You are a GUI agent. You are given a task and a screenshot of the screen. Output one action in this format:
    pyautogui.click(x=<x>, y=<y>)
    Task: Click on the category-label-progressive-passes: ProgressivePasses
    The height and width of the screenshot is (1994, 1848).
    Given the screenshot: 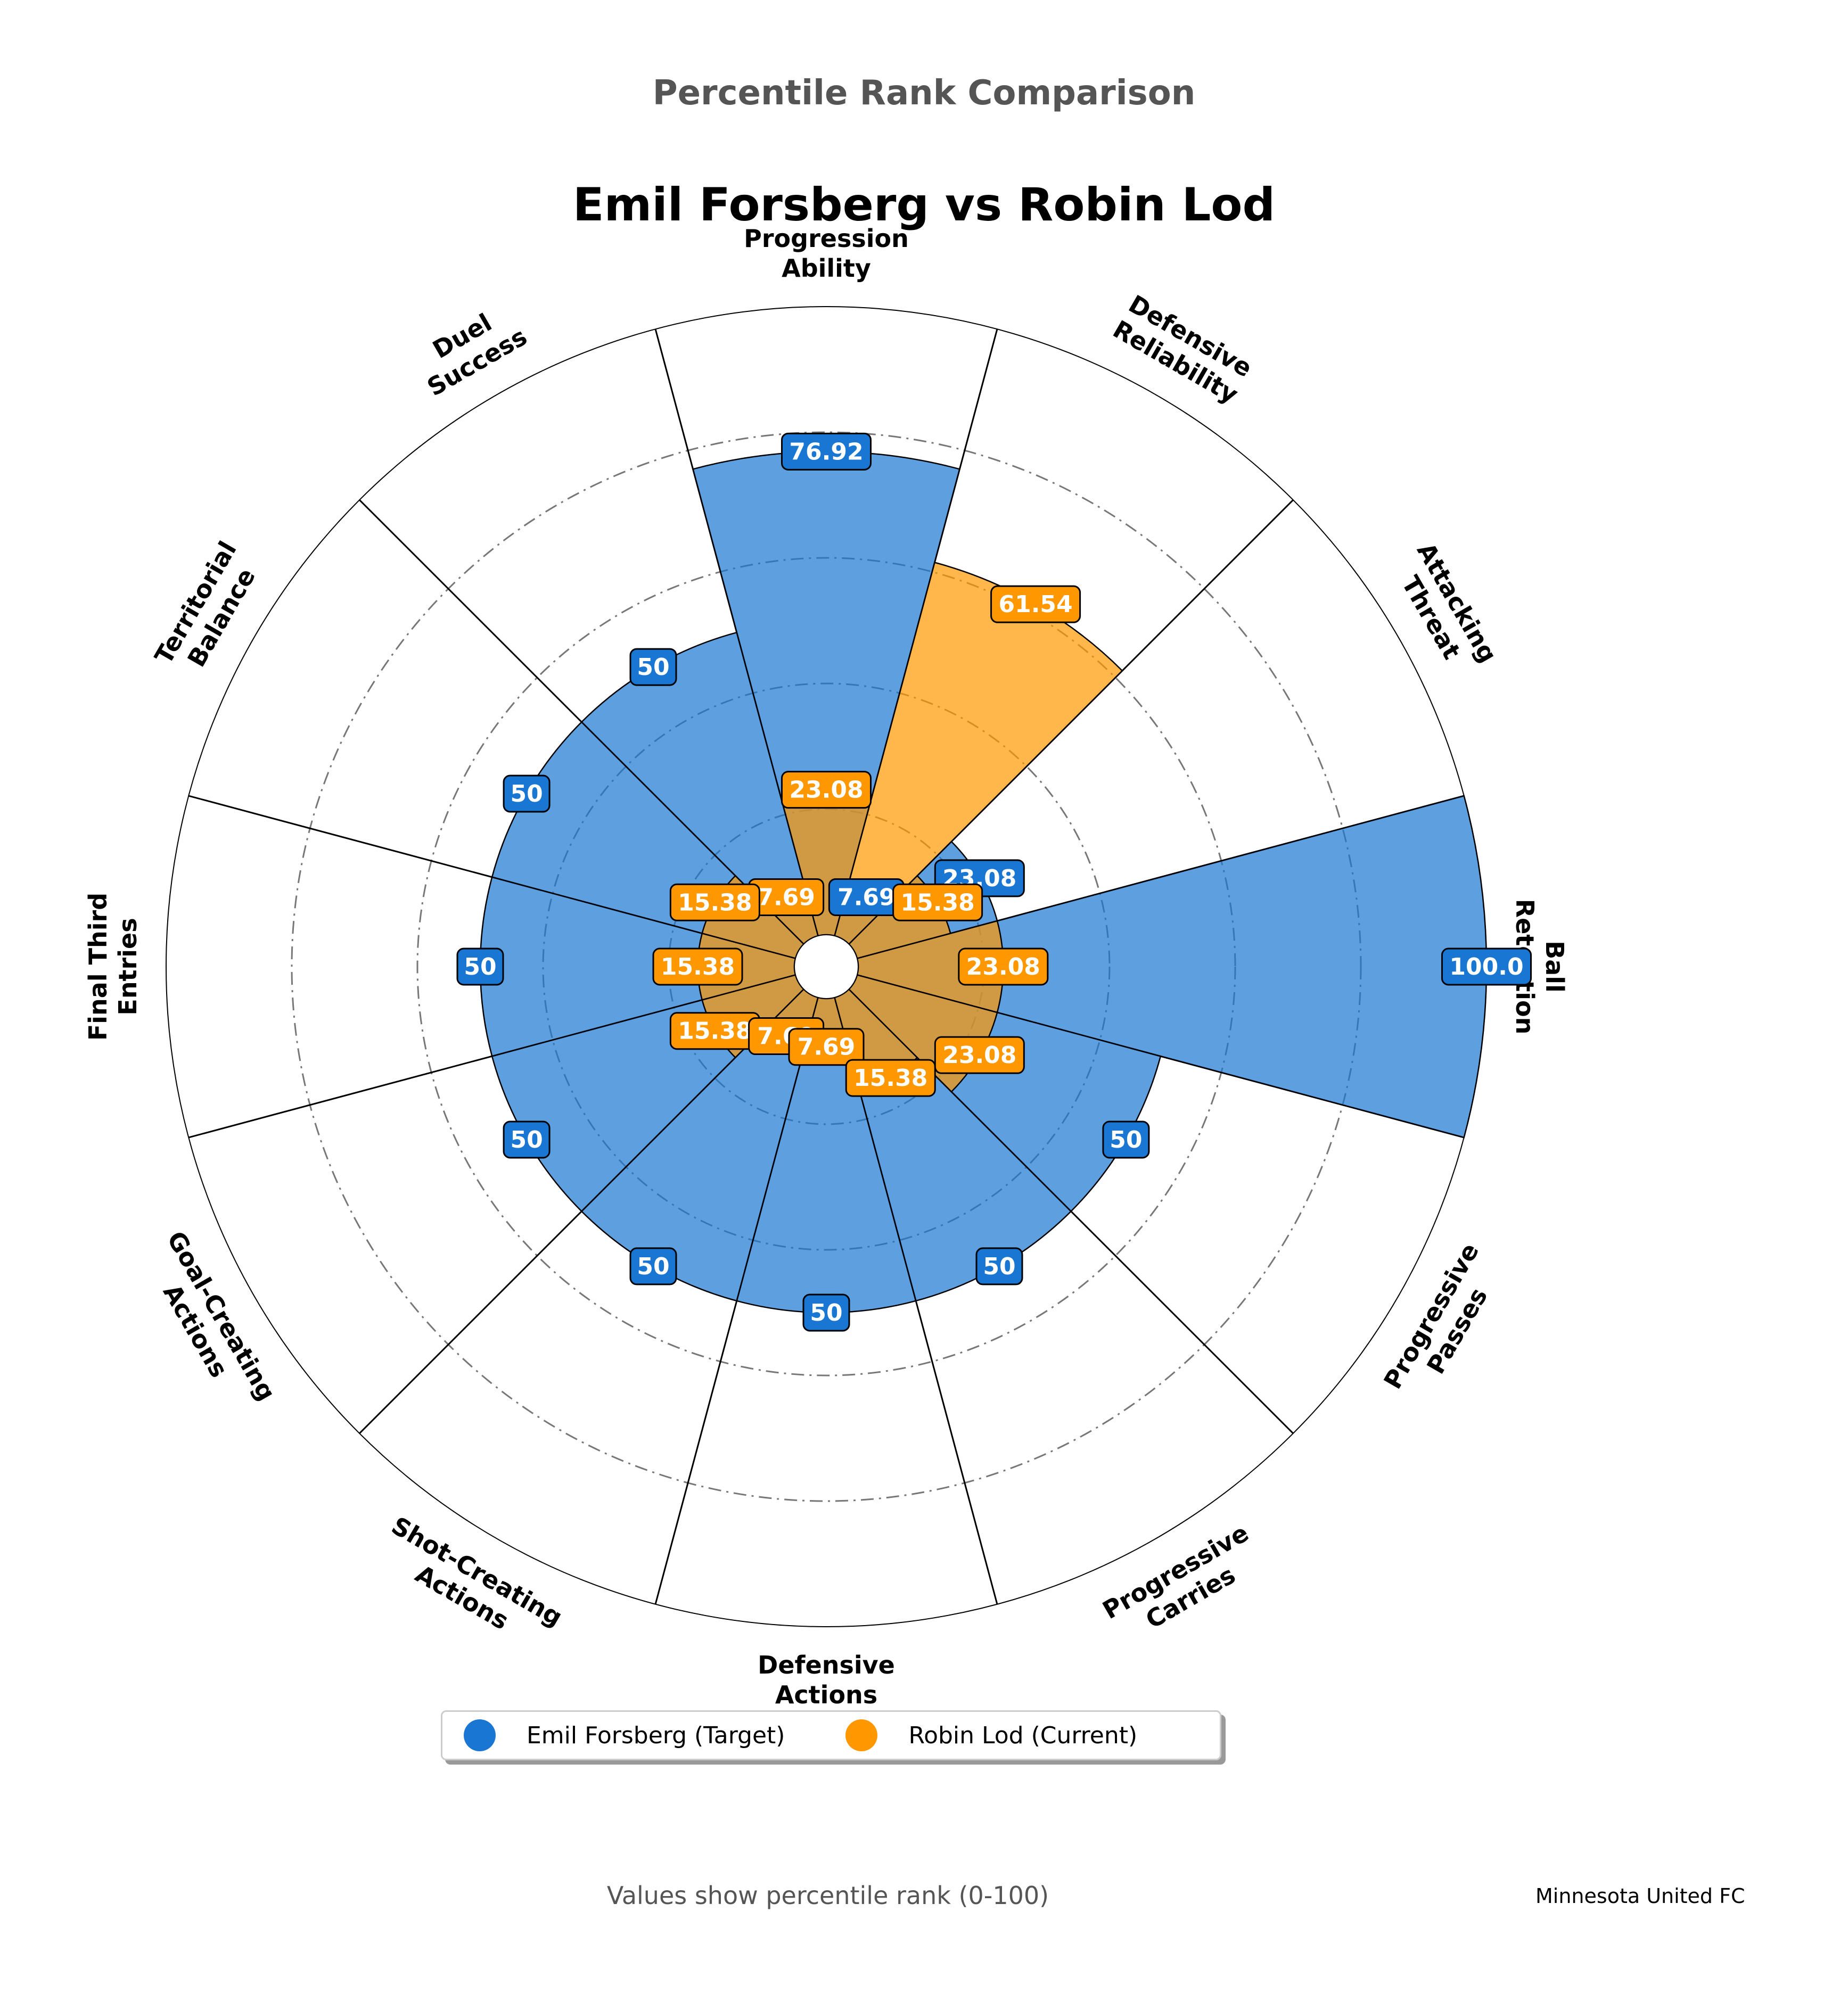 What is the action you would take?
    pyautogui.click(x=1444, y=1323)
    